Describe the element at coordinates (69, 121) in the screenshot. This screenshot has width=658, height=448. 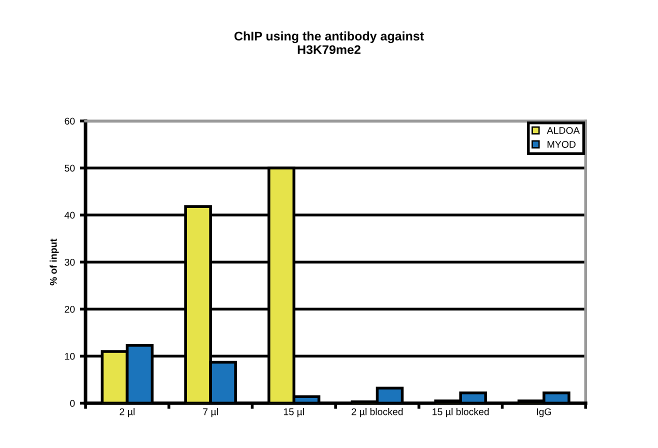
I see `y-tick-label: 60` at that location.